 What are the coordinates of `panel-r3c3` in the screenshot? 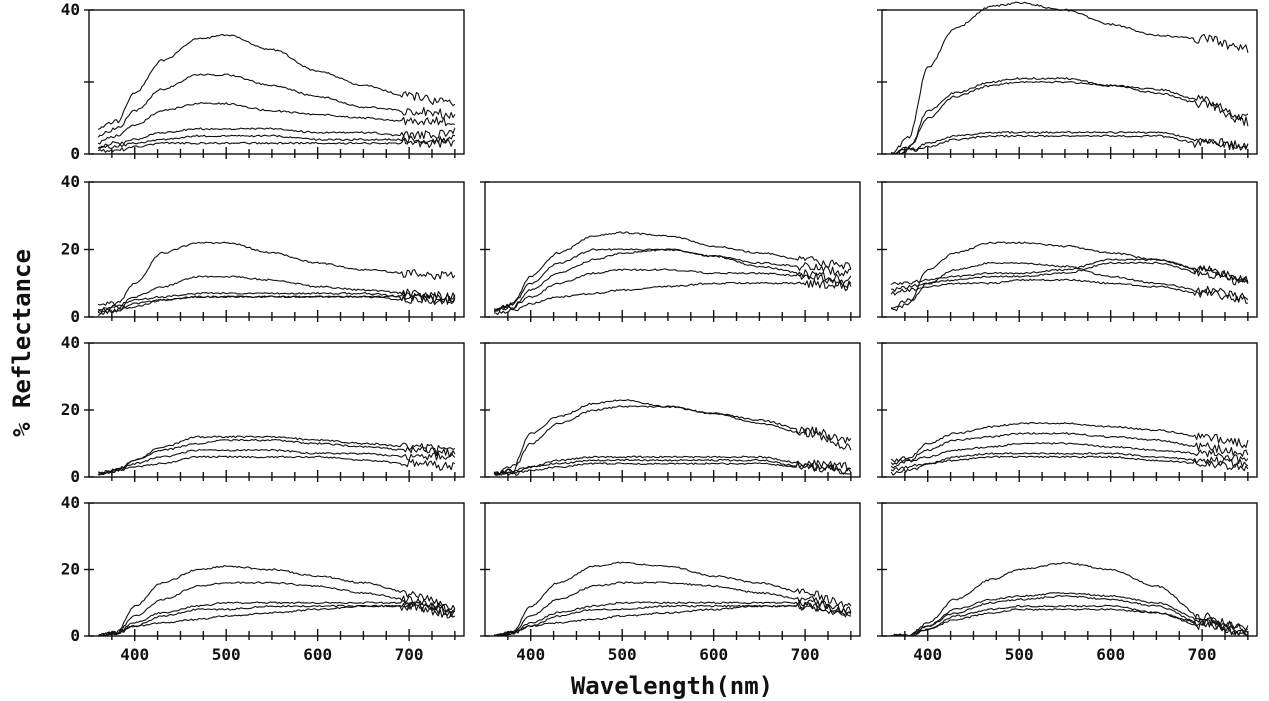 It's located at (1067, 412).